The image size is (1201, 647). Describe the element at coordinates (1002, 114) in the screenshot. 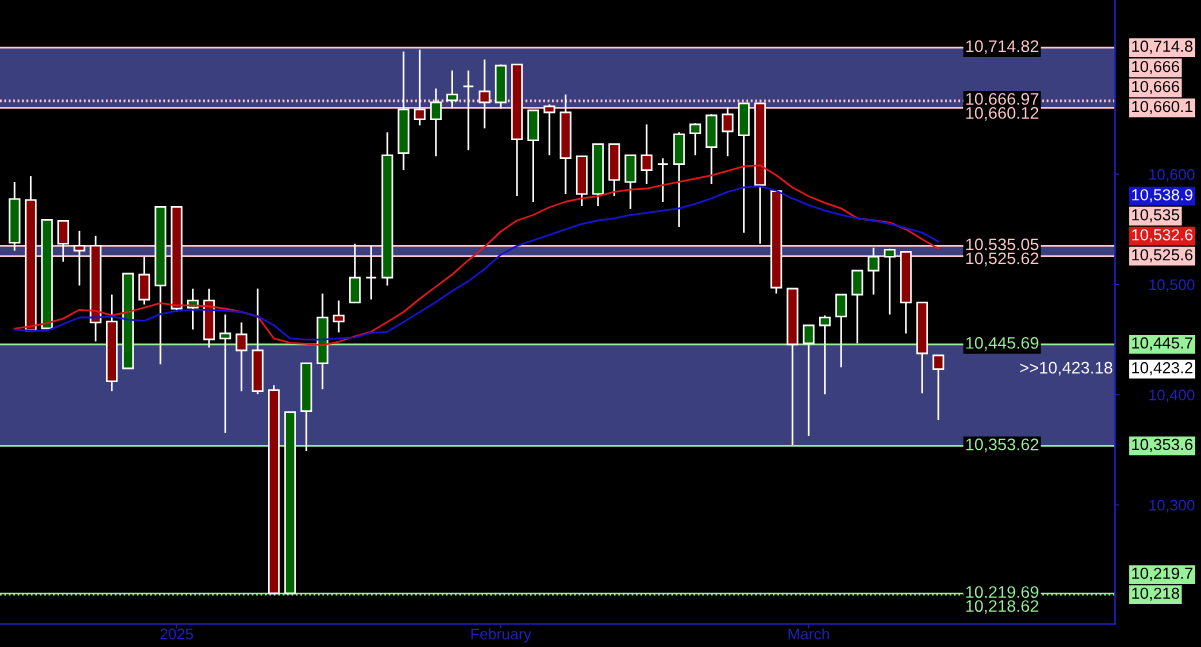

I see `ref-line-label: 10,660.12` at that location.